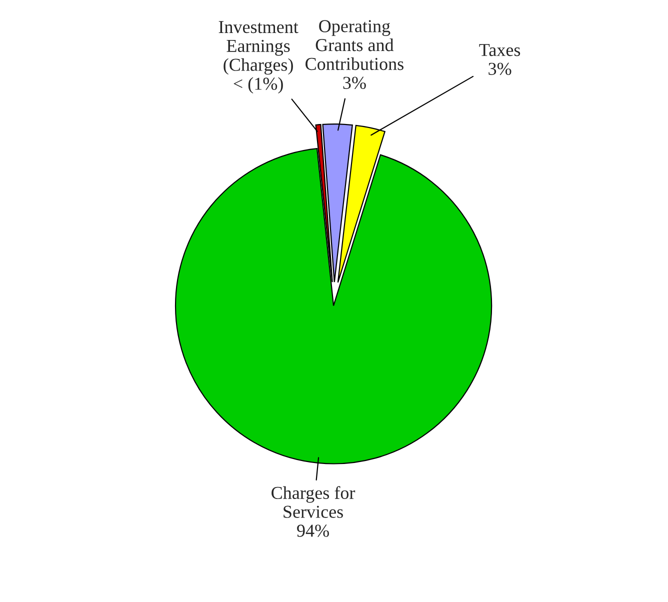 This screenshot has width=668, height=602. What do you see at coordinates (313, 530) in the screenshot?
I see `data-label: 94%` at bounding box center [313, 530].